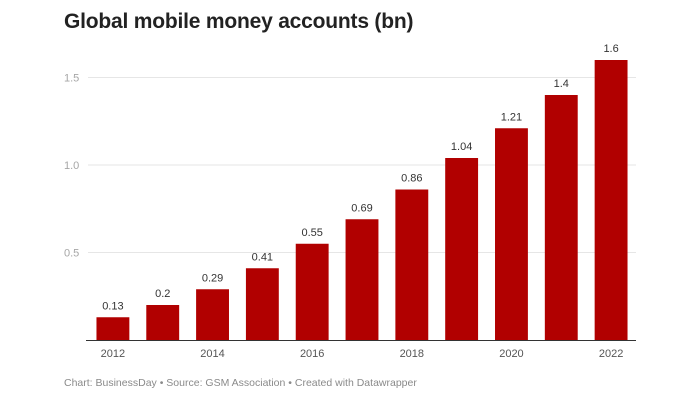 This screenshot has width=700, height=400. What do you see at coordinates (113, 354) in the screenshot?
I see `x-tick-label-2012: 2012` at bounding box center [113, 354].